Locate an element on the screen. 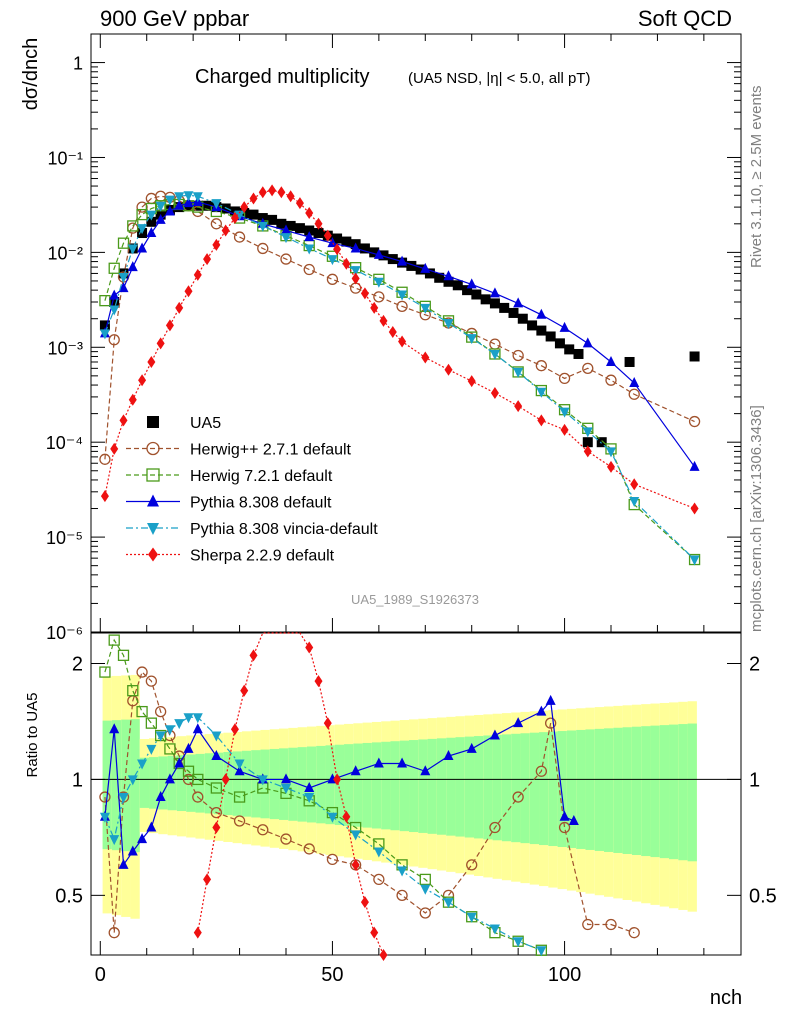 Image resolution: width=786 pixels, height=1024 pixels. ratio-y-tick-label: 0.5 is located at coordinates (69, 896).